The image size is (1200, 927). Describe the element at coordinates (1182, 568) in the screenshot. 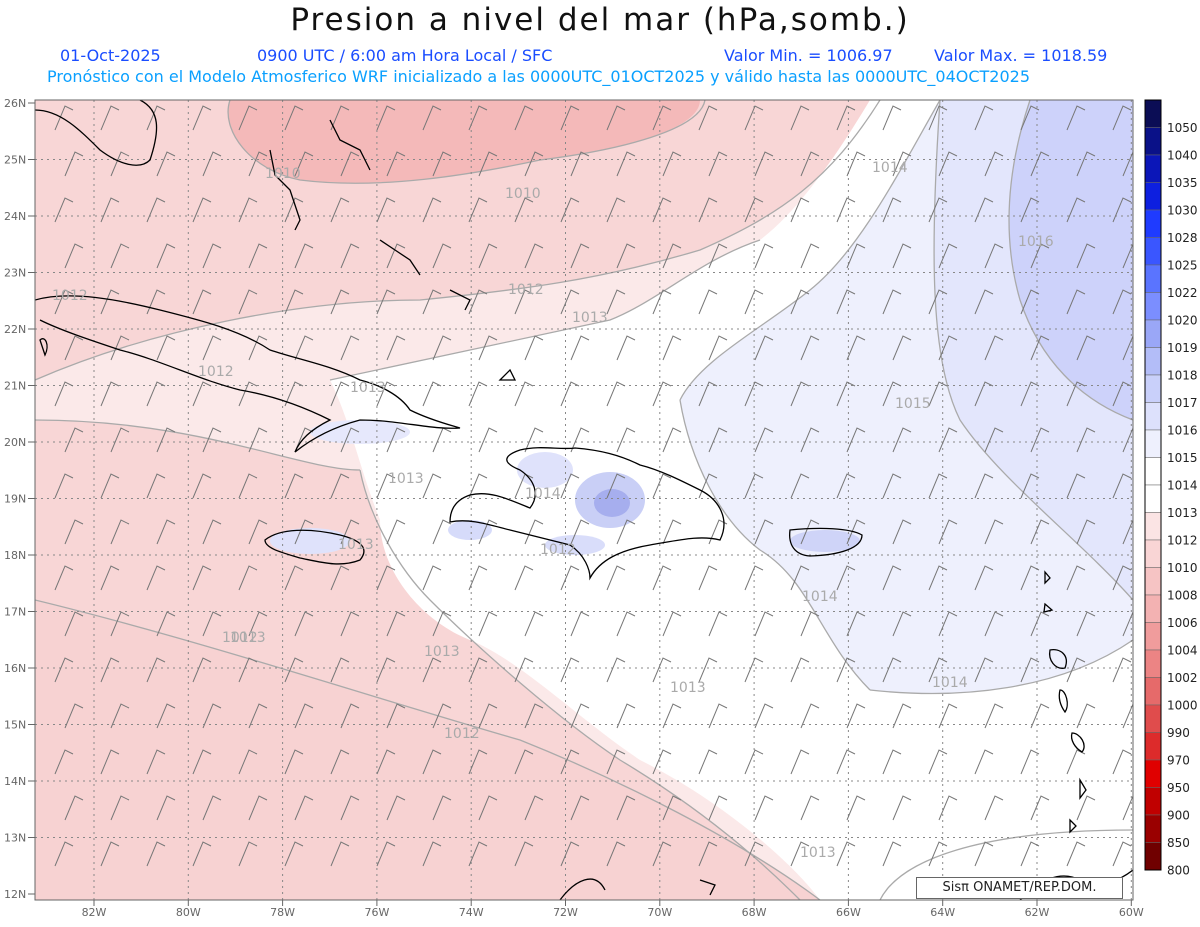

I see `colorbar-label: 1010` at that location.